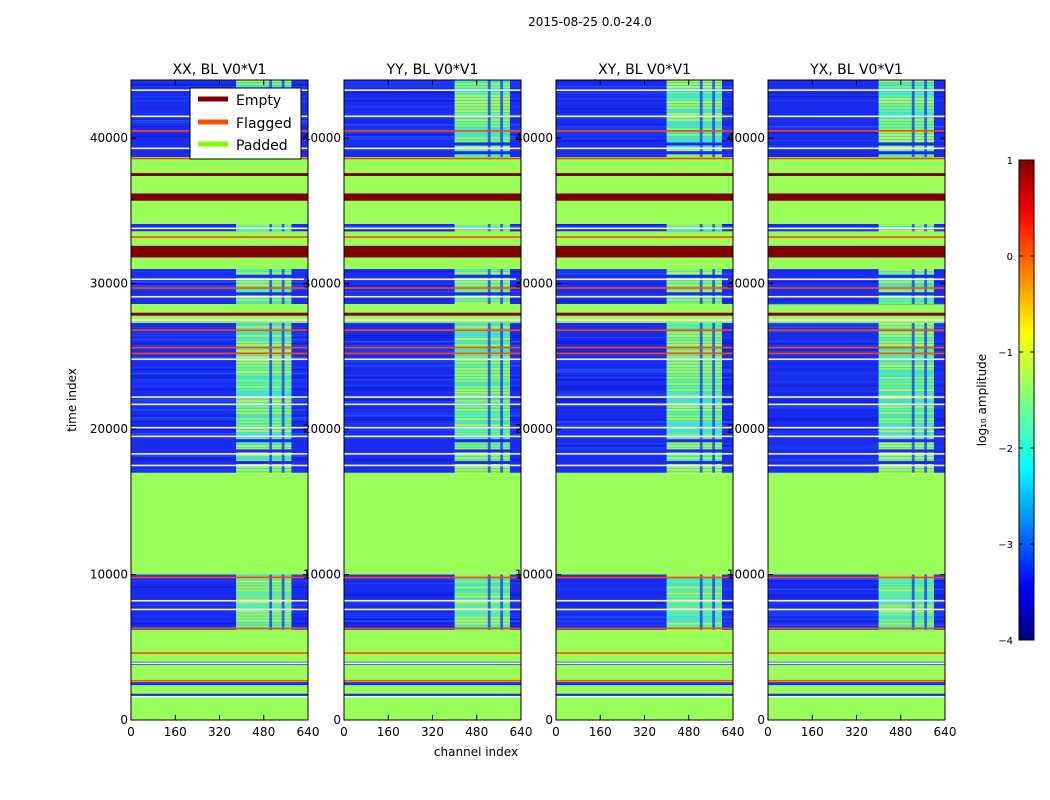  I want to click on y-tick-label: 20000, so click(534, 429).